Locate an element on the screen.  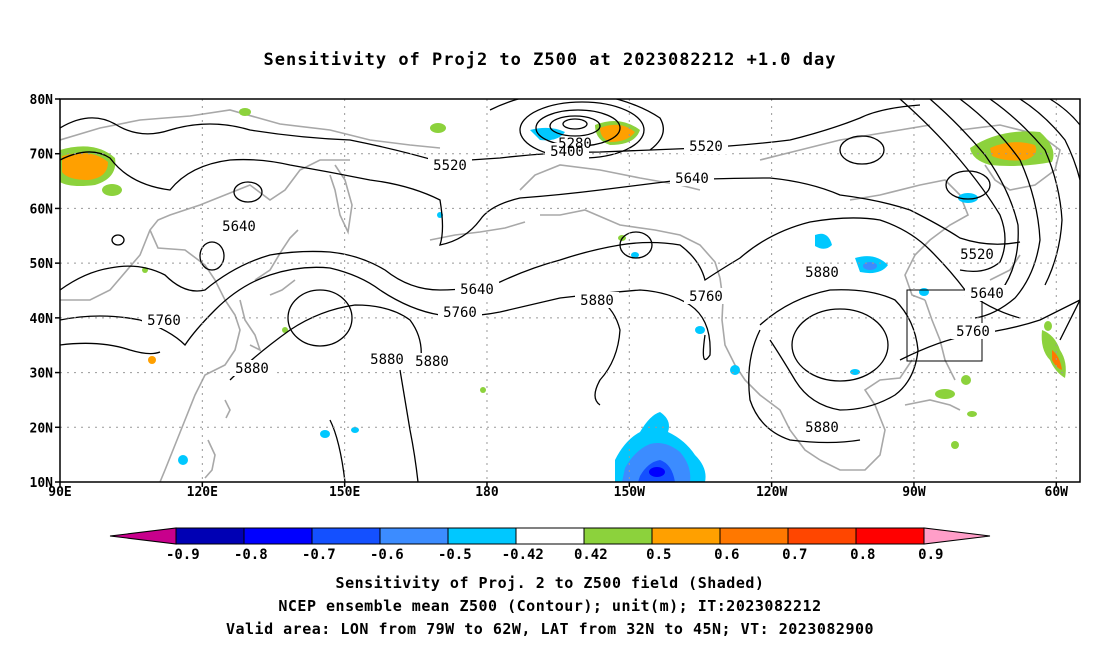
colorbar-label: 0.42 is located at coordinates (591, 555).